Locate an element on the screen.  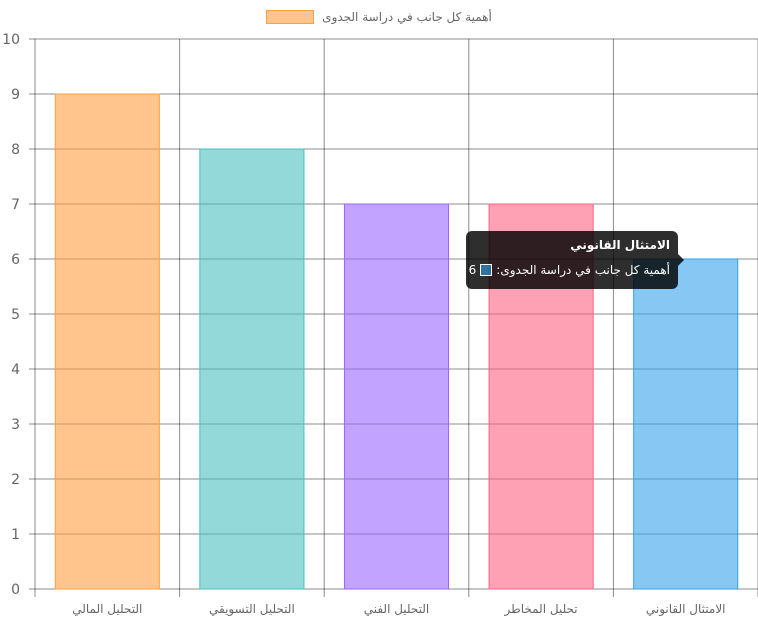
legend-label: أهمية كل جانب في دراسة الجدوى is located at coordinates (407, 17).